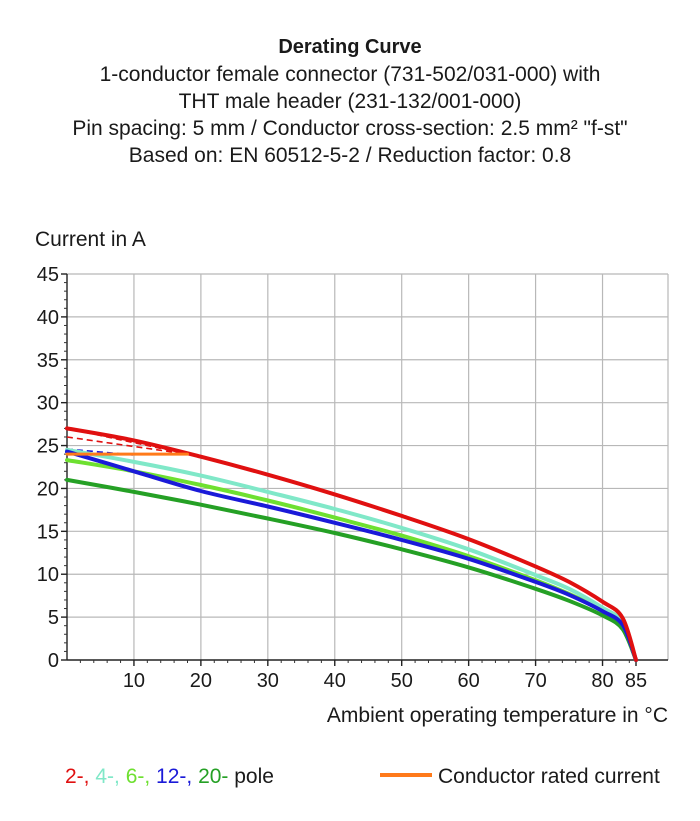  What do you see at coordinates (497, 715) in the screenshot?
I see `x-axis-label: Ambient operating temperature in °C` at bounding box center [497, 715].